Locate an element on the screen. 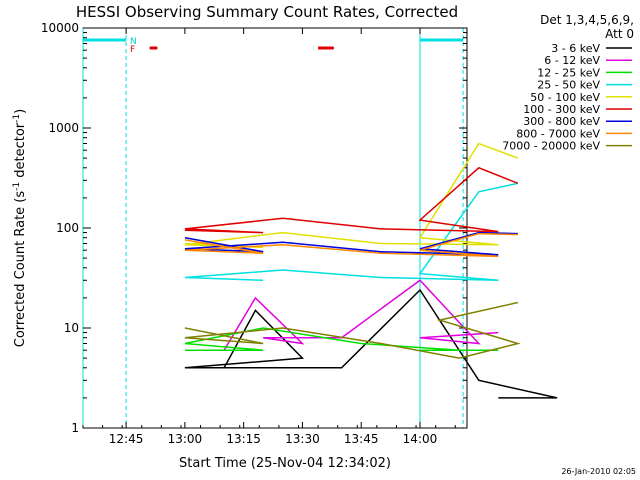 This screenshot has height=480, width=640. y-tick-label: 10000 is located at coordinates (60, 28).